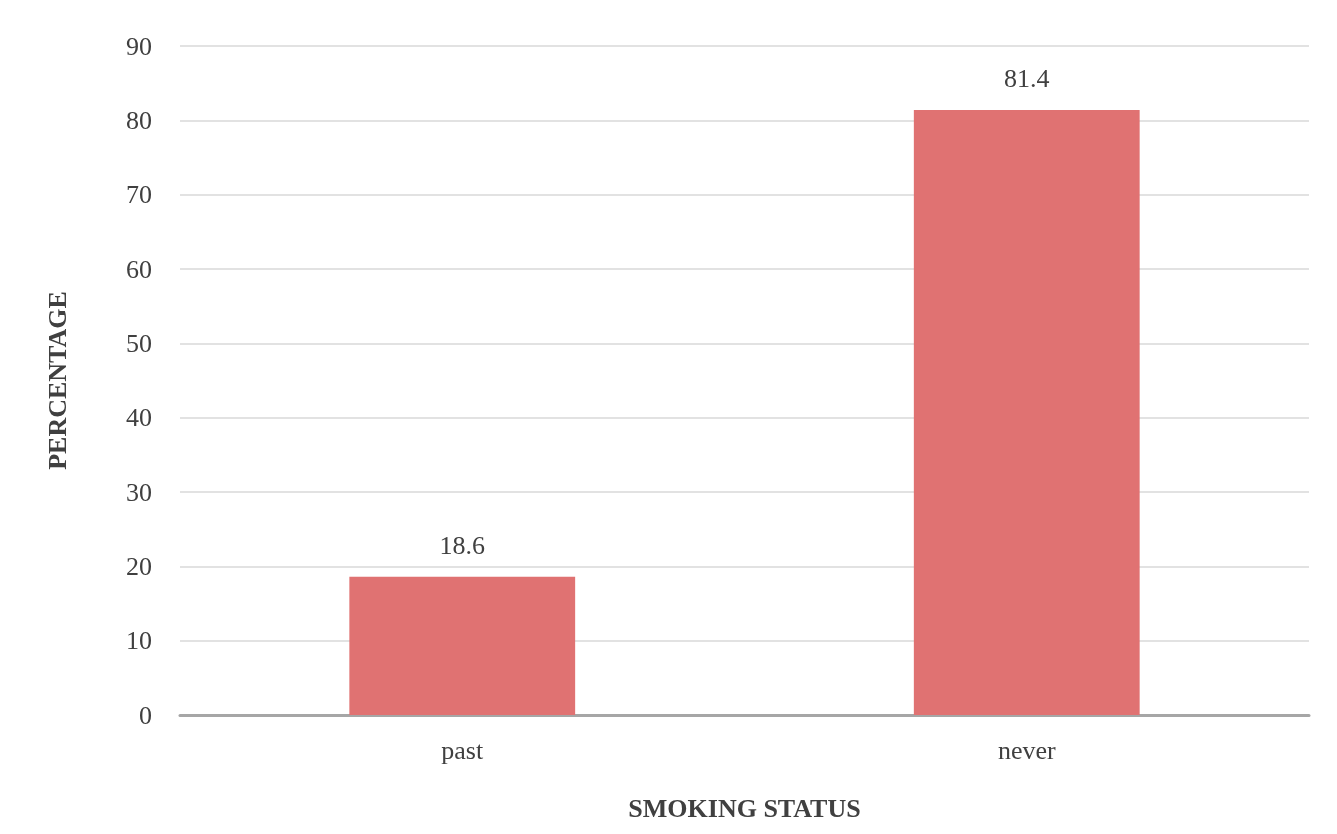  Describe the element at coordinates (744, 808) in the screenshot. I see `x-axis-title: SMOKING STATUS` at that location.